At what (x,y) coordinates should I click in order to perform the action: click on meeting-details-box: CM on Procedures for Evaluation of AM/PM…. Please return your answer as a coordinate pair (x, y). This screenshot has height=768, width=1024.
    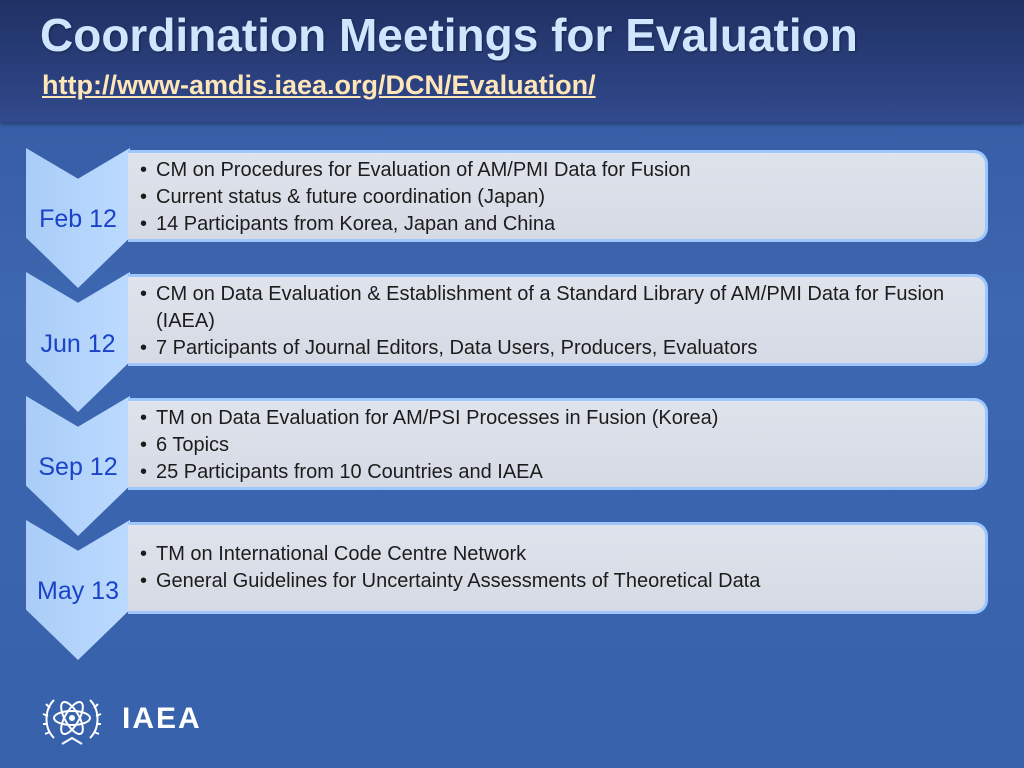
    Looking at the image, I should click on (558, 196).